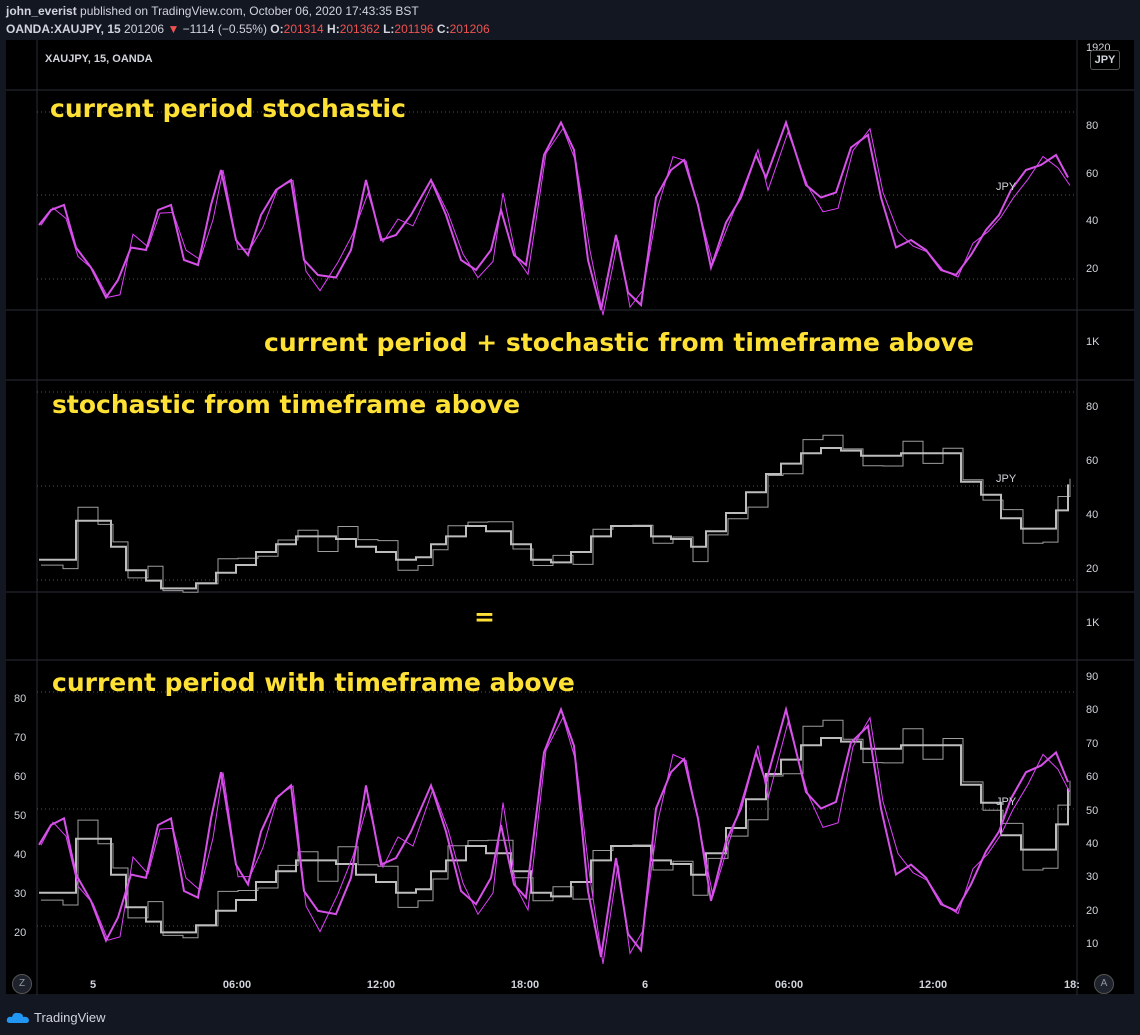 Image resolution: width=1140 pixels, height=1035 pixels. Describe the element at coordinates (1092, 677) in the screenshot. I see `pane3-right-axis-tick: 90` at that location.